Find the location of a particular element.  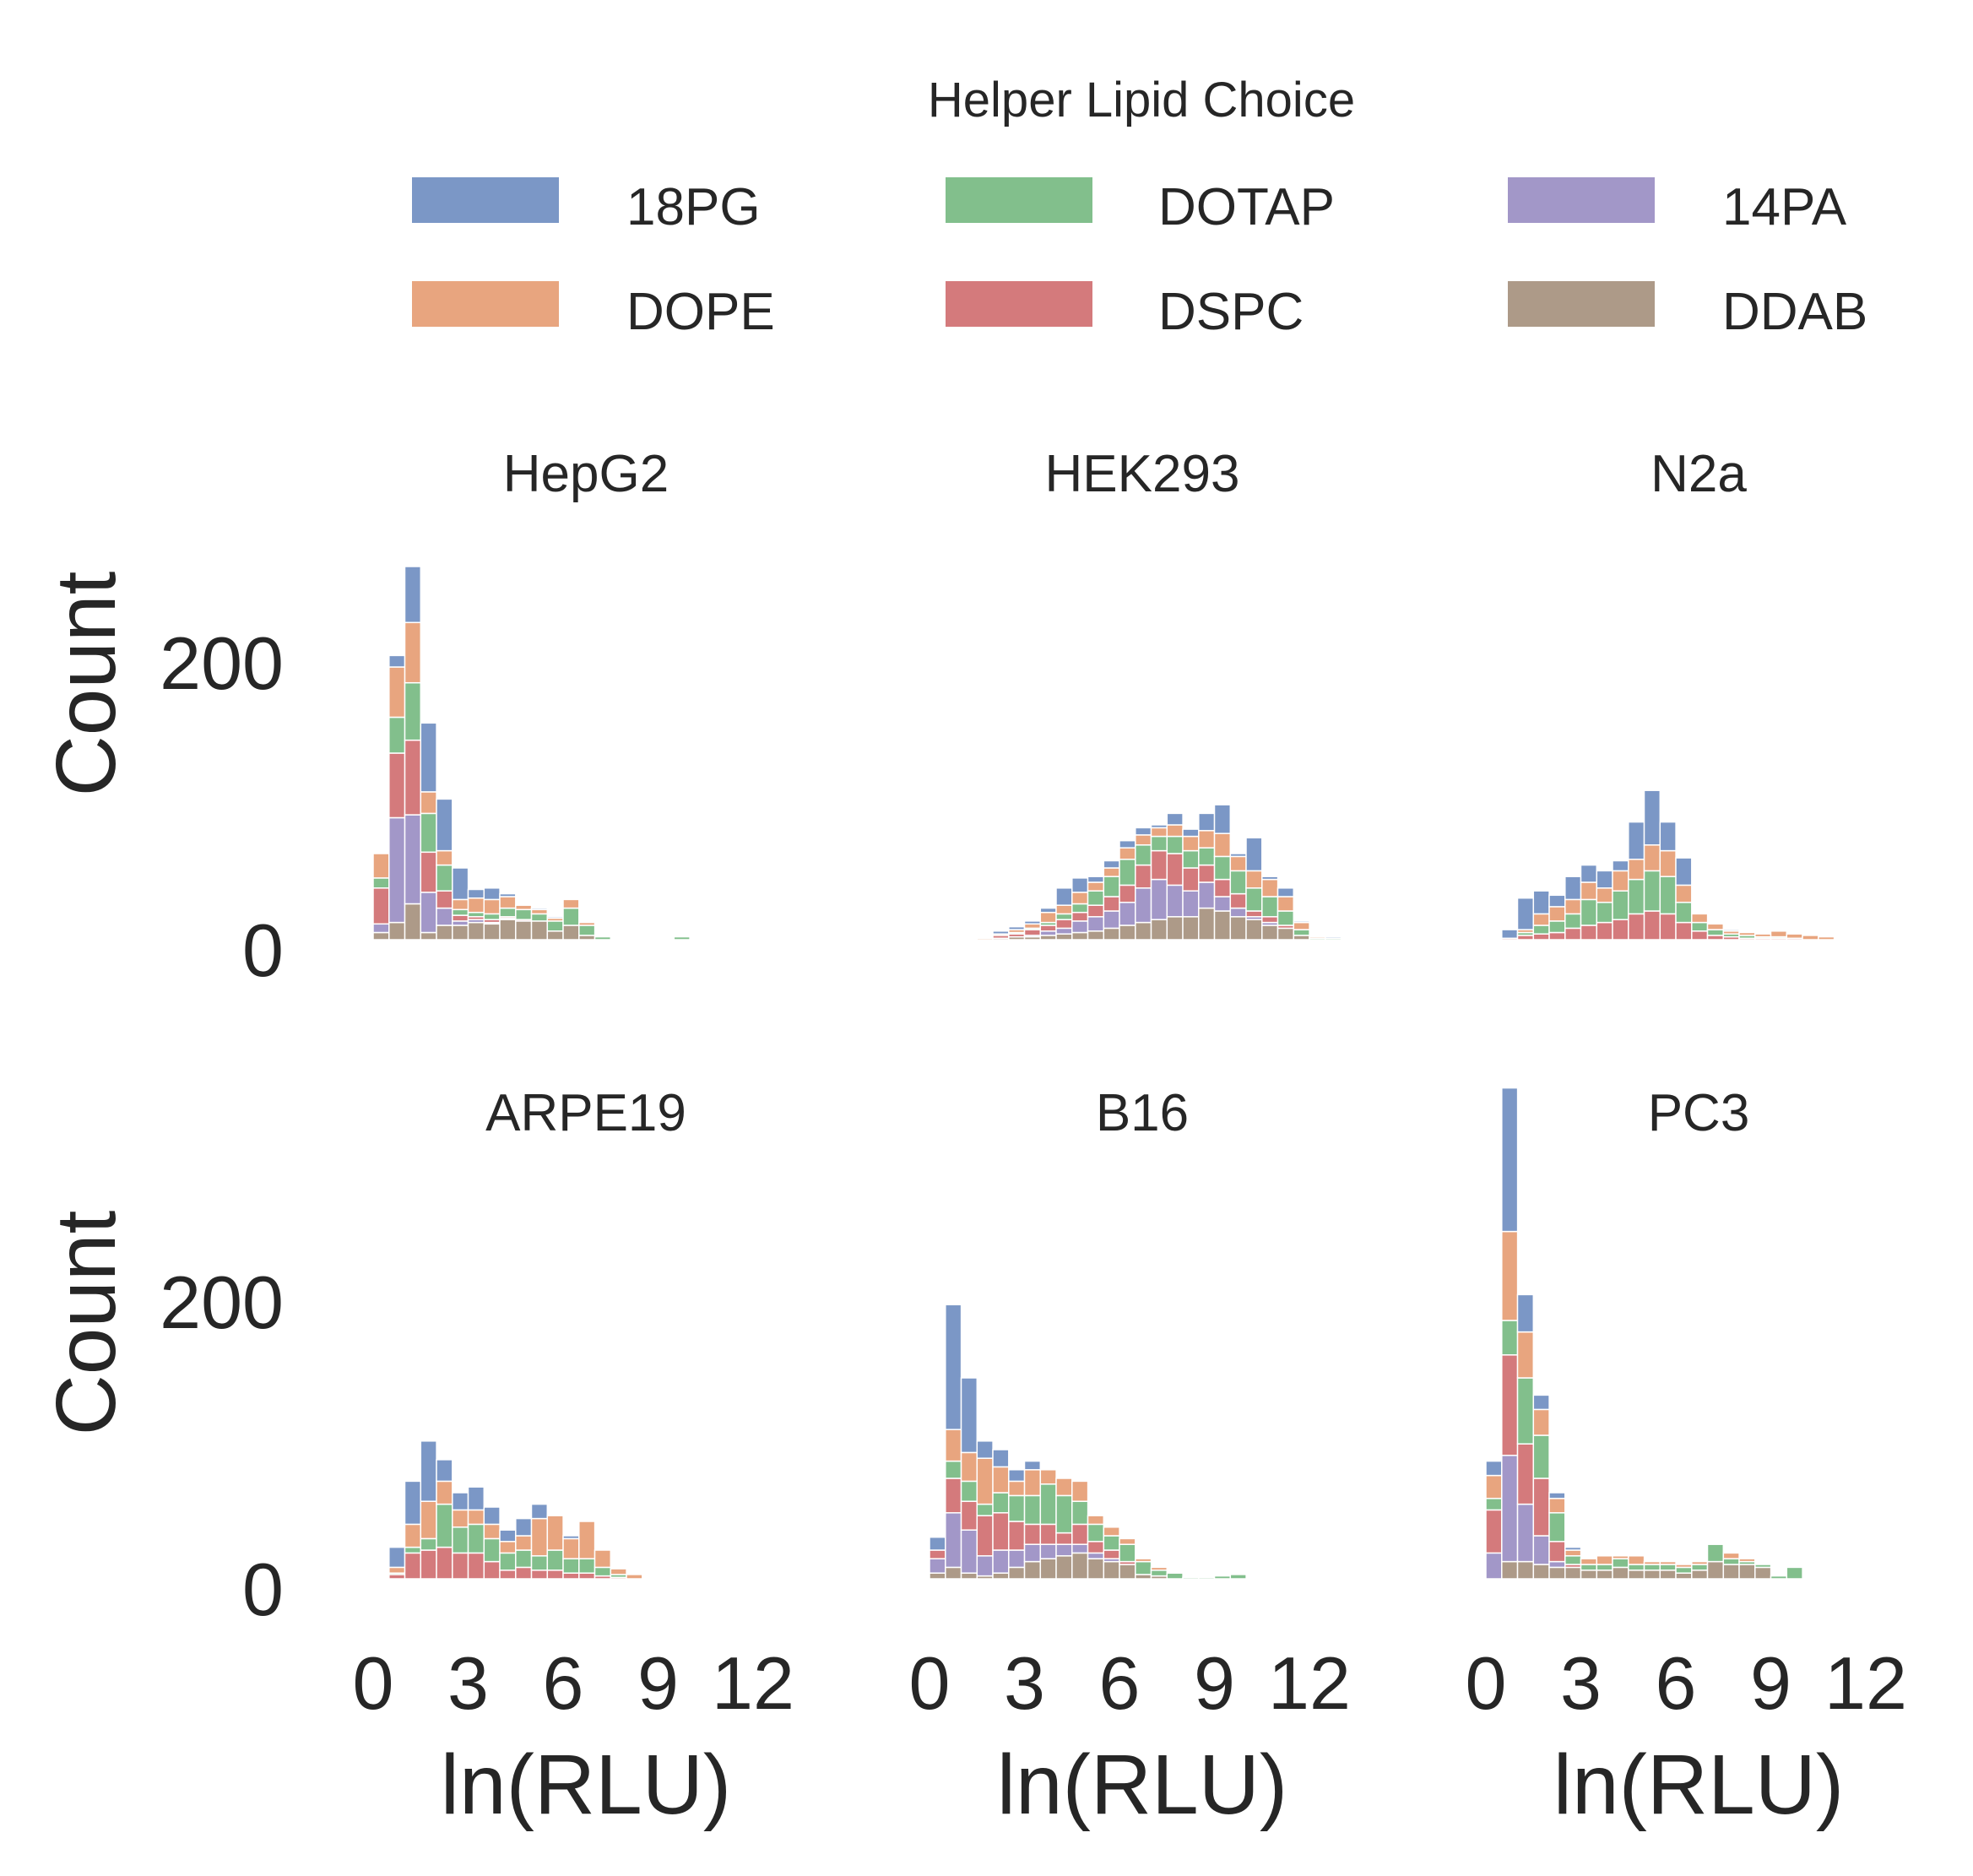

bar-arpe19-bin9-dotap is located at coordinates (539, 1563).